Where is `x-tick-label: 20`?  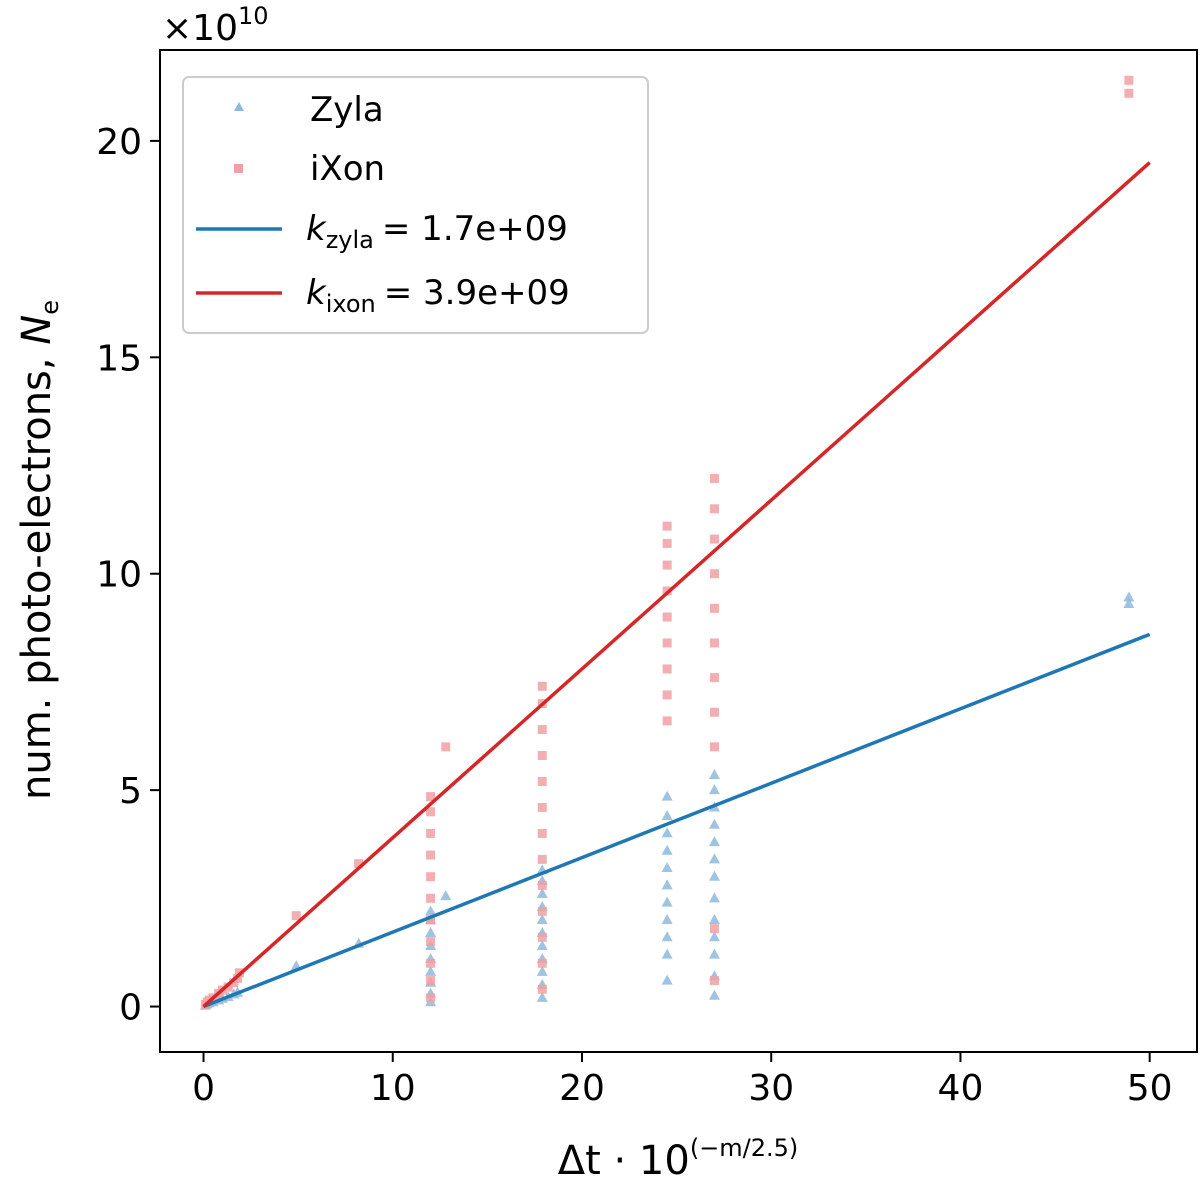
x-tick-label: 20 is located at coordinates (582, 1088).